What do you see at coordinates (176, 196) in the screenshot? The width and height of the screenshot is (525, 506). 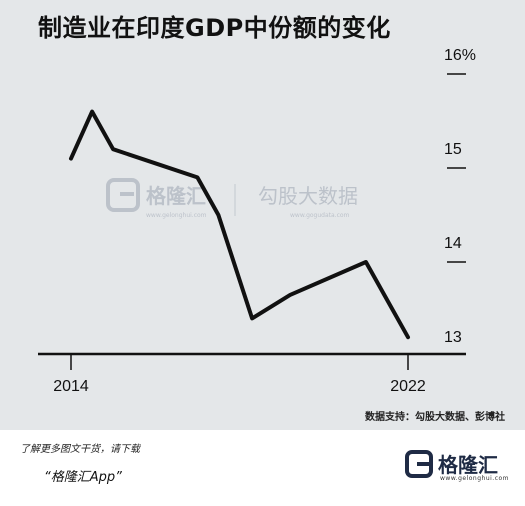 I see `watermark-brand: 格隆汇` at bounding box center [176, 196].